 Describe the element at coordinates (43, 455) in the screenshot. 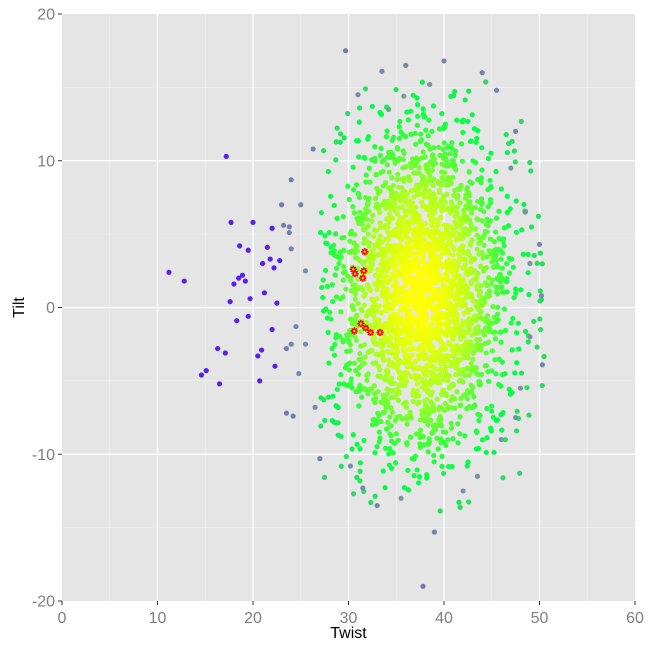

I see `y-tick-label: -10` at that location.